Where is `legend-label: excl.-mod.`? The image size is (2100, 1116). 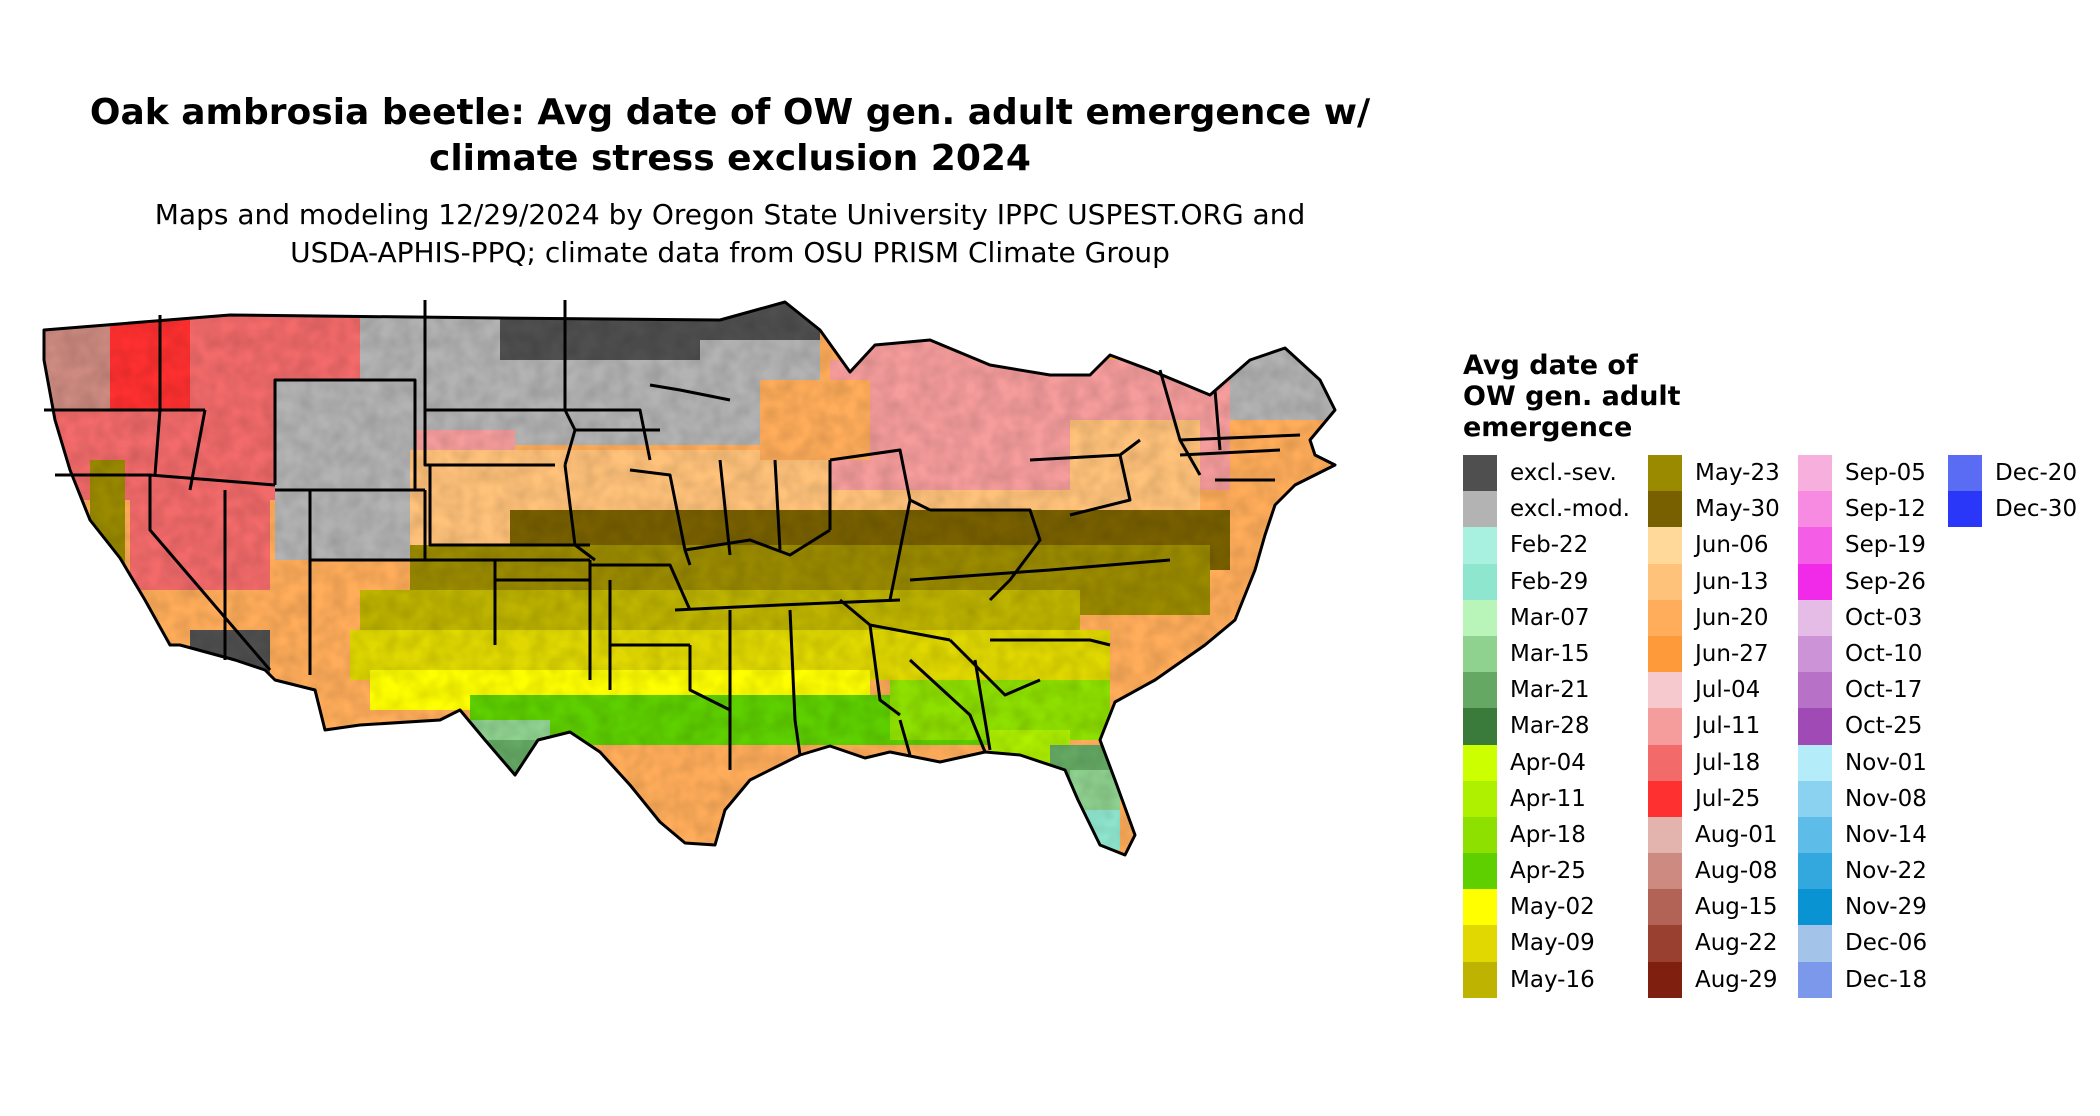 legend-label: excl.-mod. is located at coordinates (1570, 509).